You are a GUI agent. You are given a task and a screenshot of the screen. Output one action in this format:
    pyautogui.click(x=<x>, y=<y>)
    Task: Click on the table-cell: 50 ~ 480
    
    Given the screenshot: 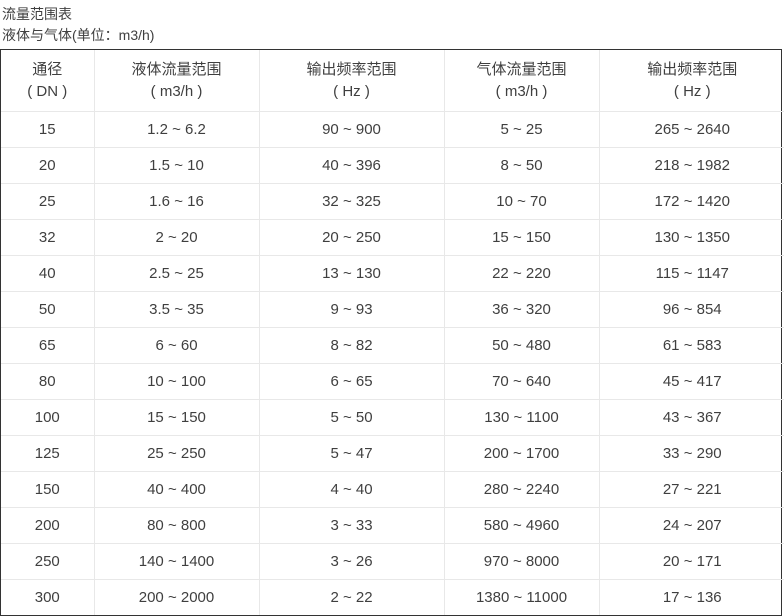 What is the action you would take?
    pyautogui.click(x=521, y=346)
    